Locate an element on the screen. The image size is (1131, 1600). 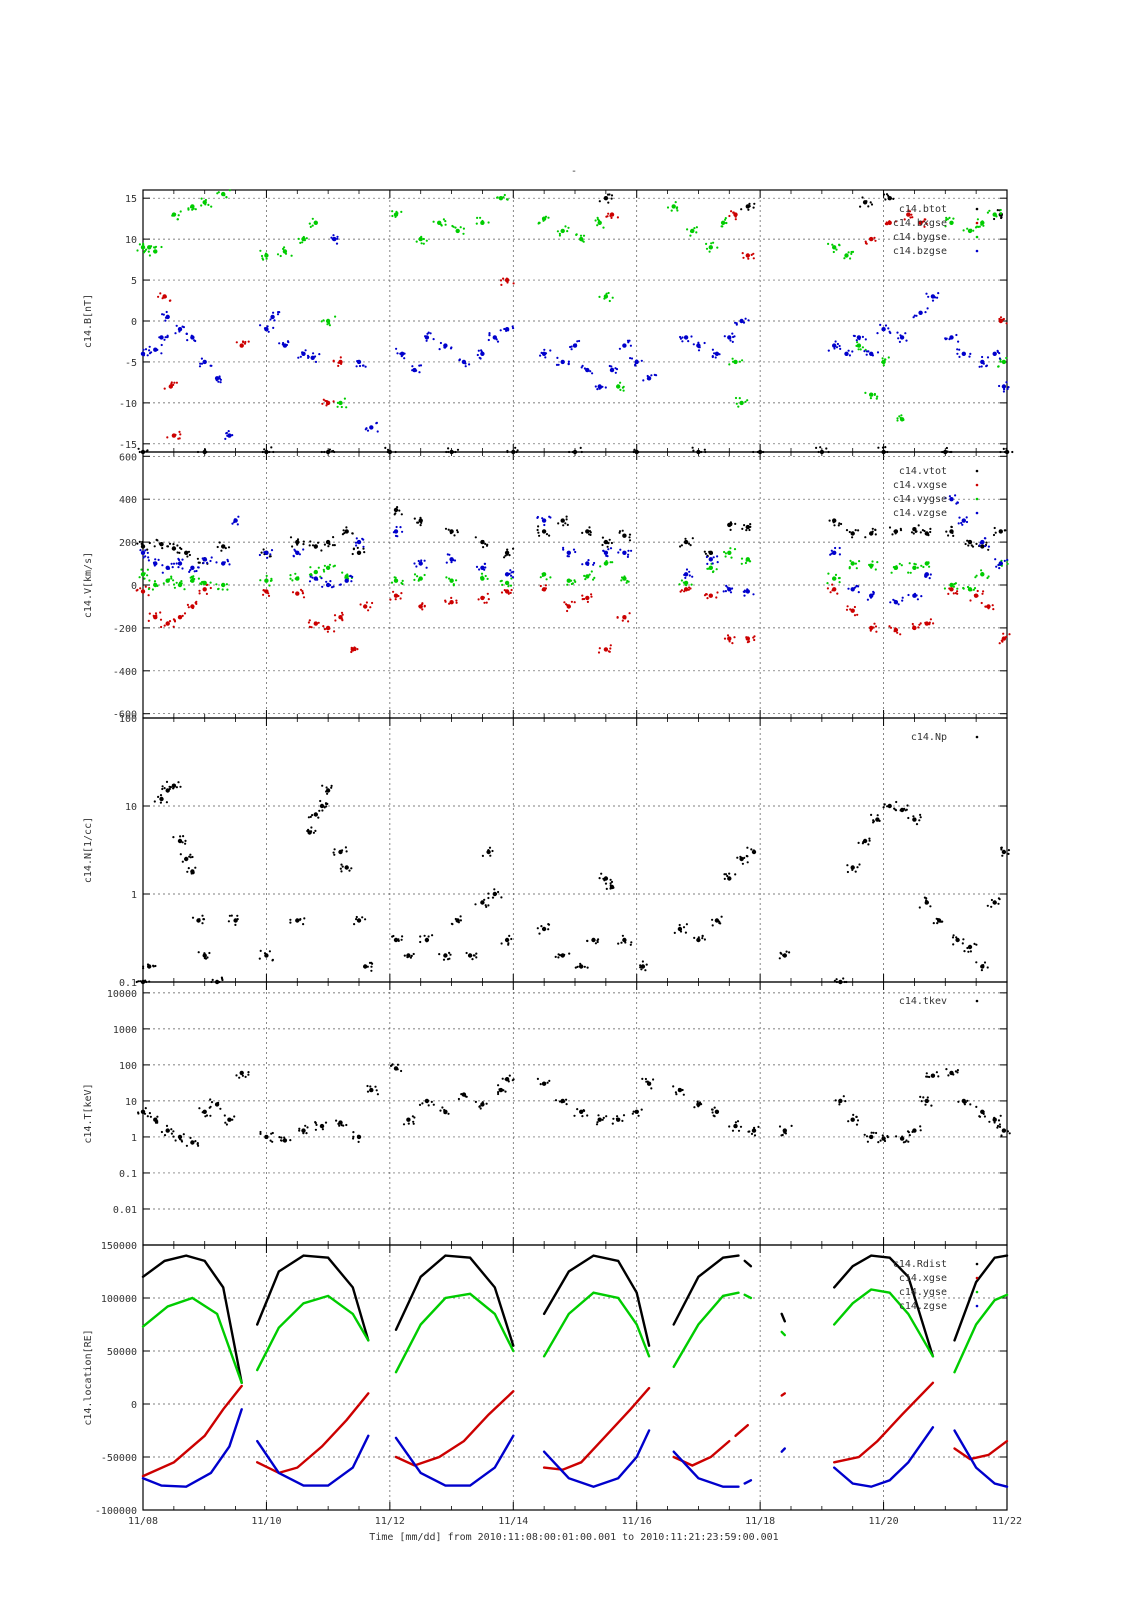
panel-frame is located at coordinates (575, 1113).